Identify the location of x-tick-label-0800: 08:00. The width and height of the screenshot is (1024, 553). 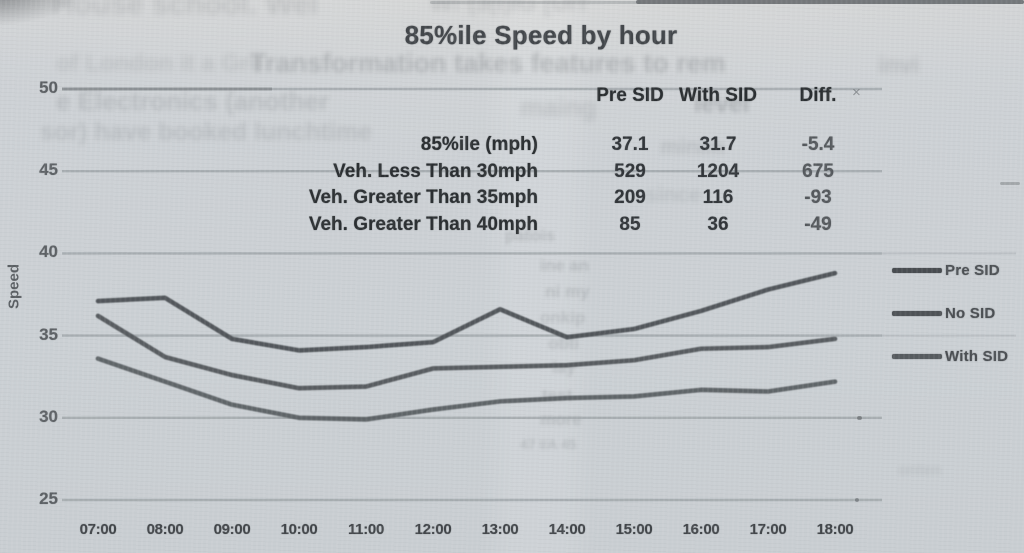
(165, 529).